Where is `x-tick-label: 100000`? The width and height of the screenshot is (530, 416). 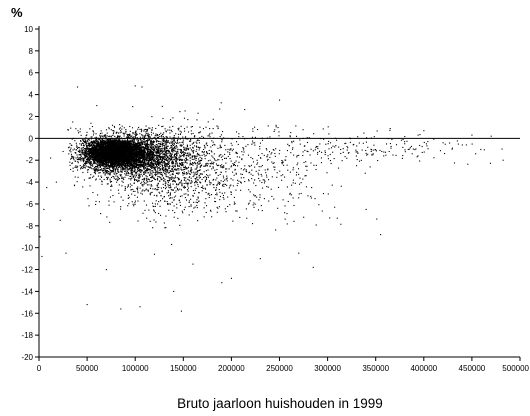
x-tick-label: 100000 is located at coordinates (135, 368).